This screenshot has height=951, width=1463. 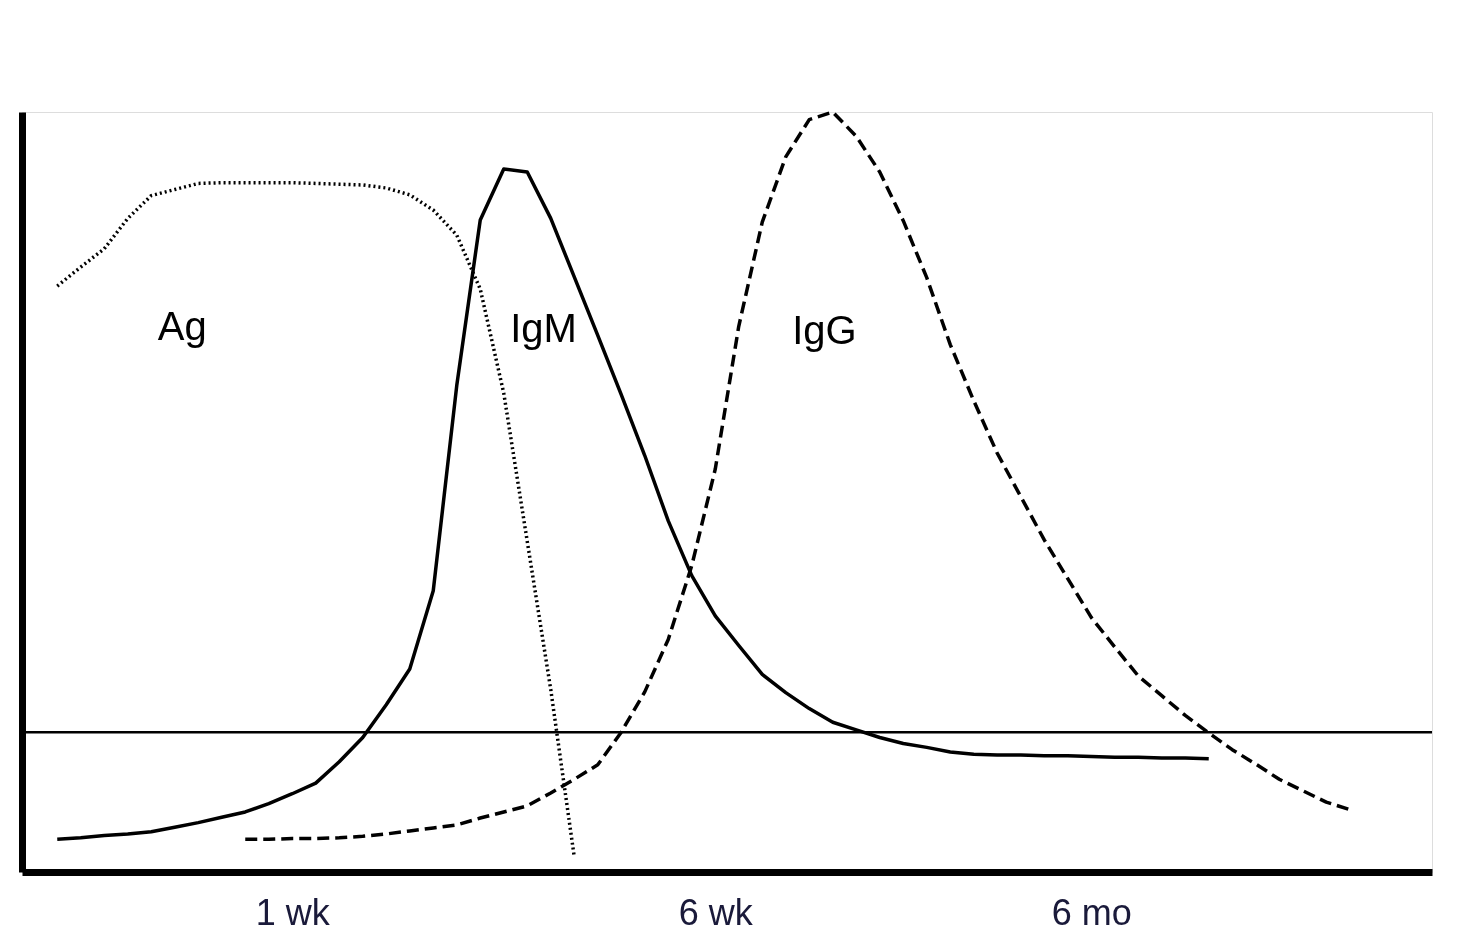 I want to click on series-label: Ag, so click(x=182, y=326).